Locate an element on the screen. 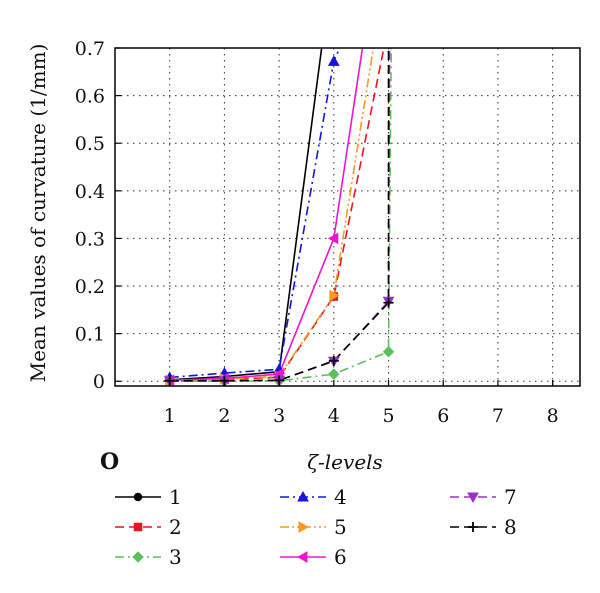 The height and width of the screenshot is (593, 600). y-tick-label: 0.4 is located at coordinates (90, 192).